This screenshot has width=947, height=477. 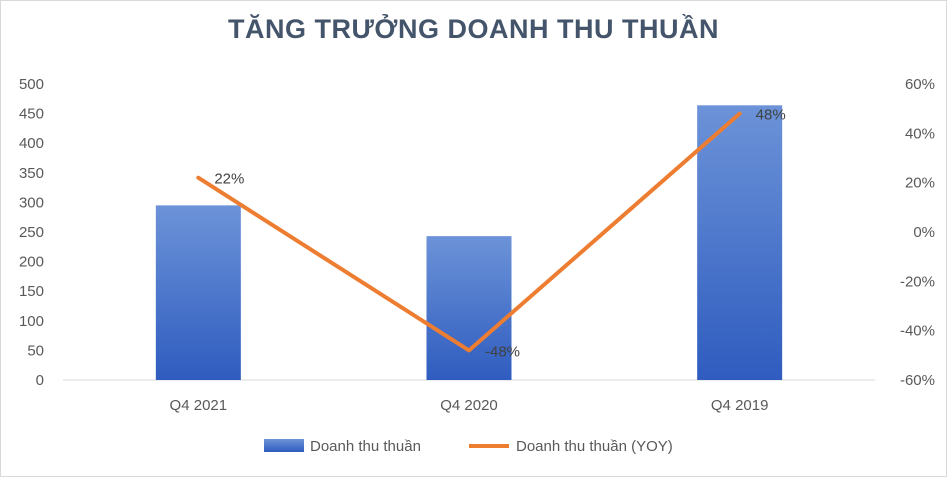 What do you see at coordinates (917, 281) in the screenshot?
I see `right-tick-label: -20%` at bounding box center [917, 281].